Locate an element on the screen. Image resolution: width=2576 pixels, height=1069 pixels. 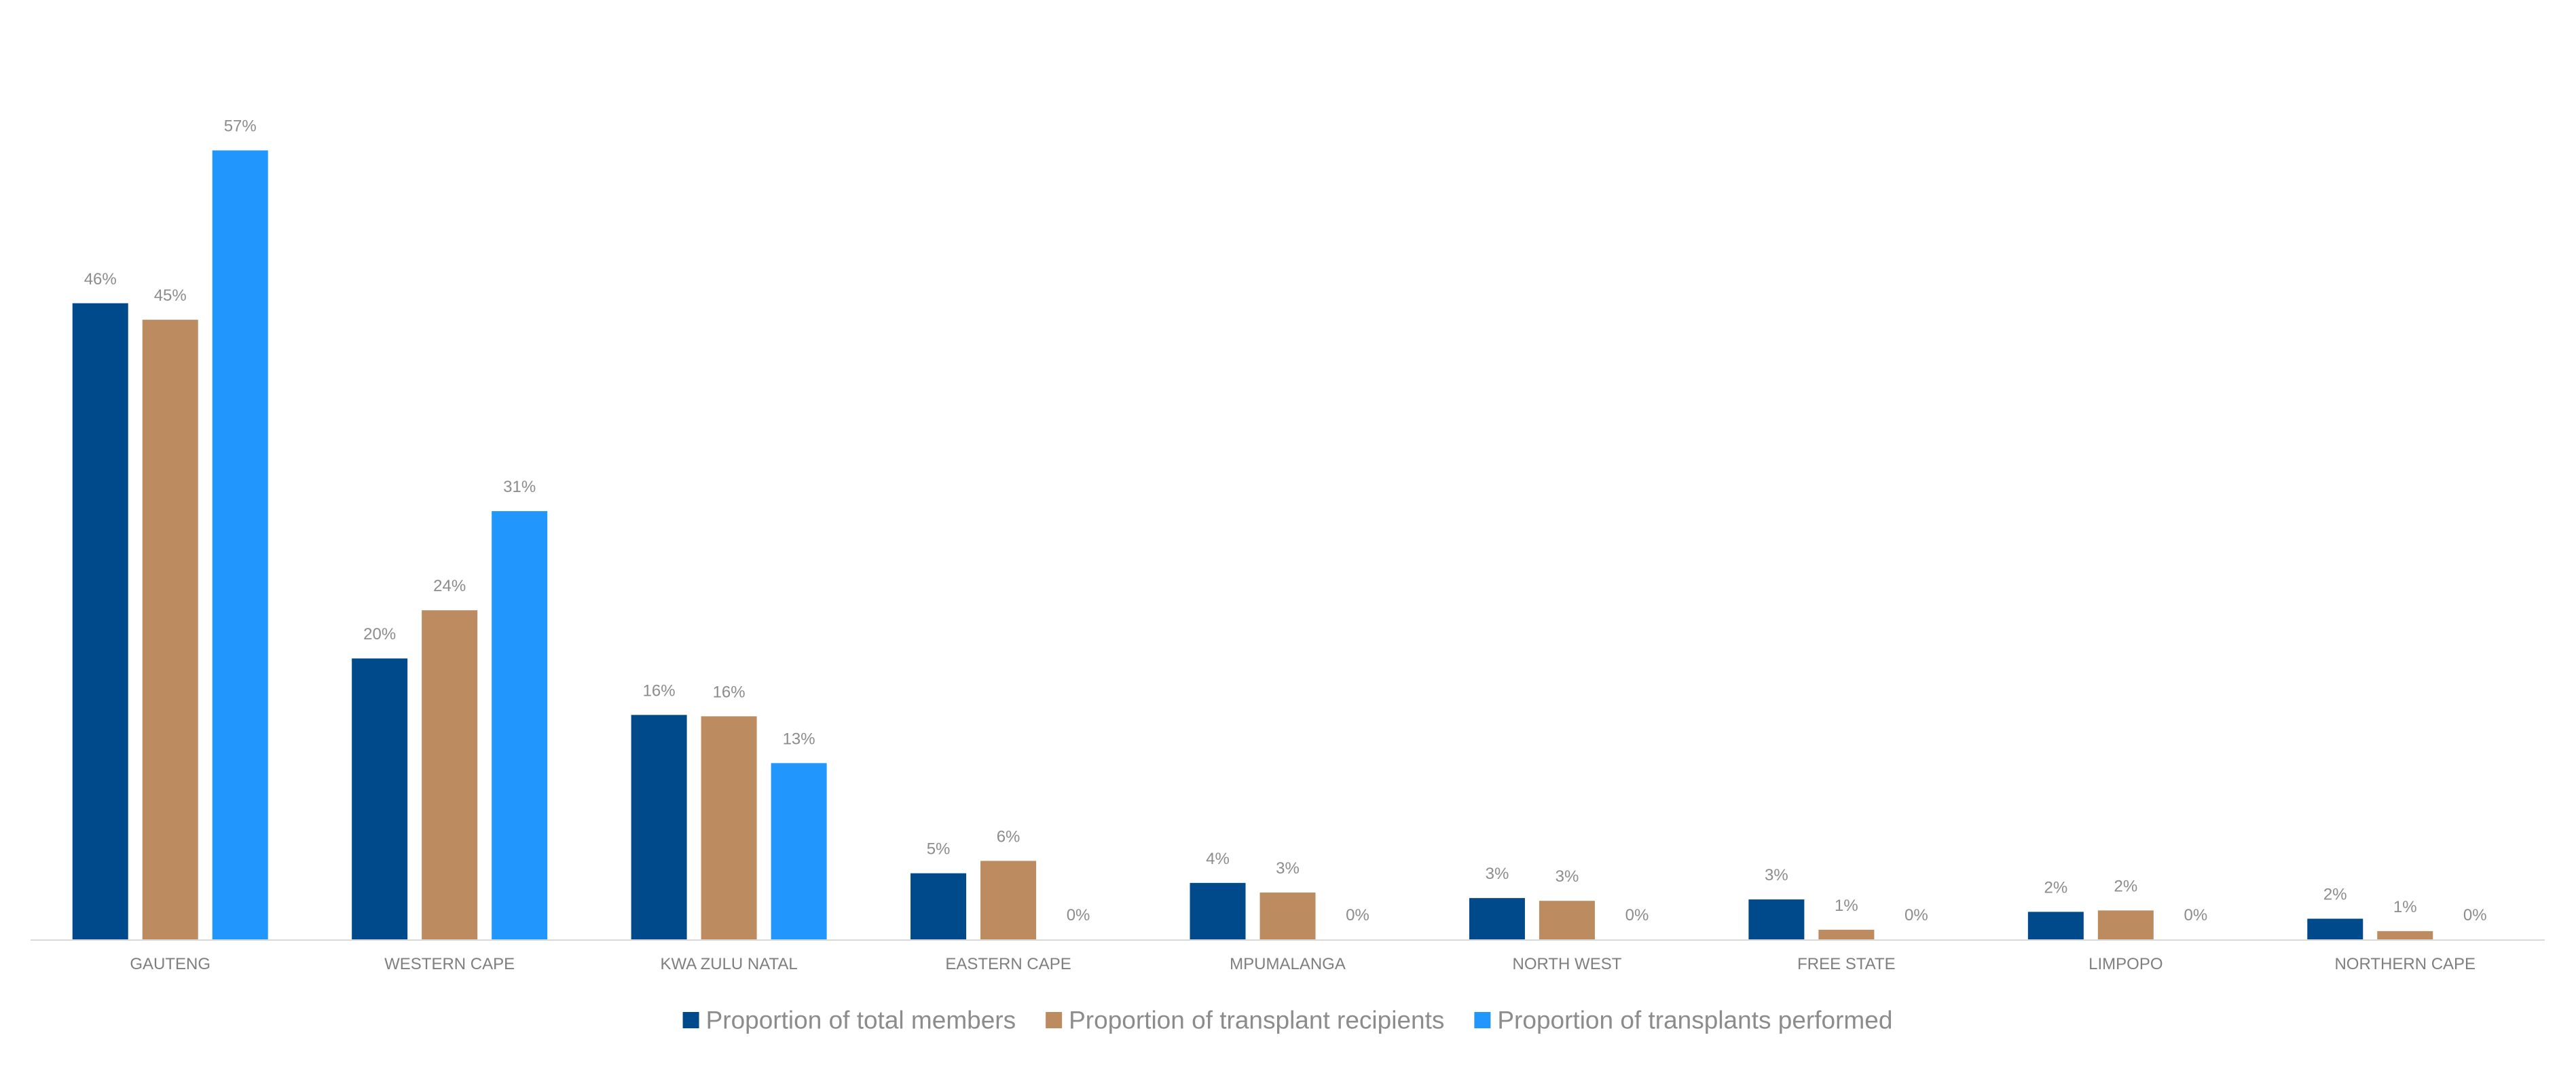
data-label-free-state-series-2: 1% is located at coordinates (1847, 906).